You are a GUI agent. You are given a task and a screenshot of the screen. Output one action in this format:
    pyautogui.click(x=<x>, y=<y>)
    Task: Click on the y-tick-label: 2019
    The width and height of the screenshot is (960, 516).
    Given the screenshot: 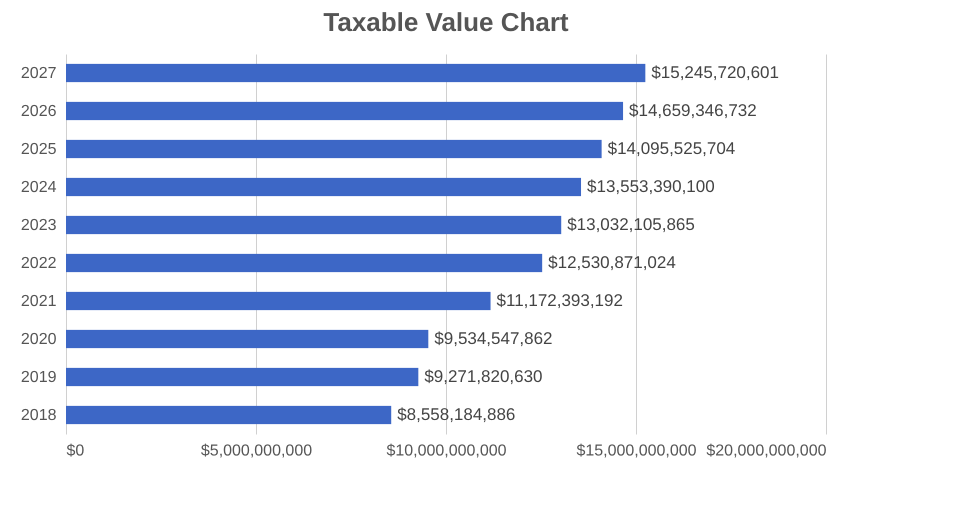 What is the action you would take?
    pyautogui.click(x=38, y=377)
    